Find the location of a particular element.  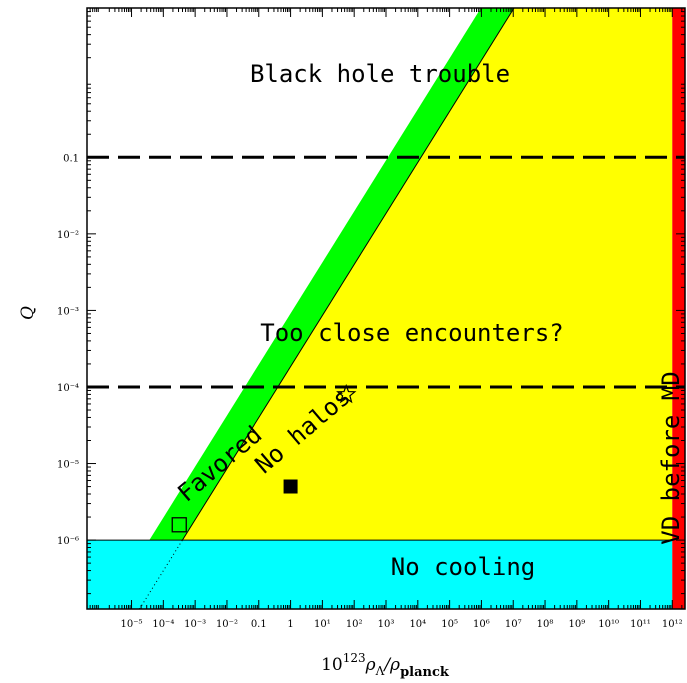

open-star-marker is located at coordinates (346, 393).